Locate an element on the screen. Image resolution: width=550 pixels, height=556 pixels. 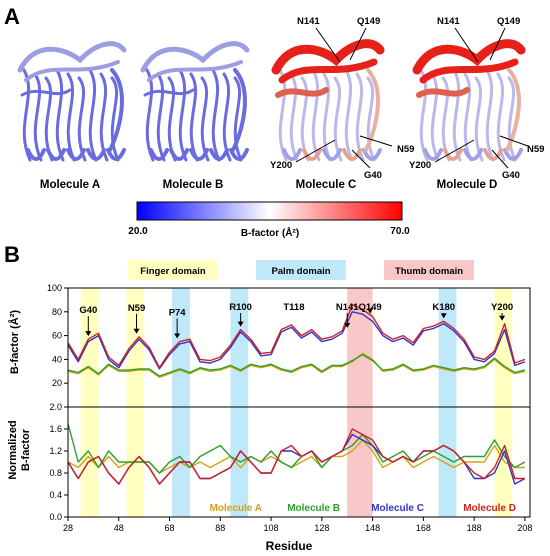
mol-d-q149-label: Q149 is located at coordinates (508, 21).